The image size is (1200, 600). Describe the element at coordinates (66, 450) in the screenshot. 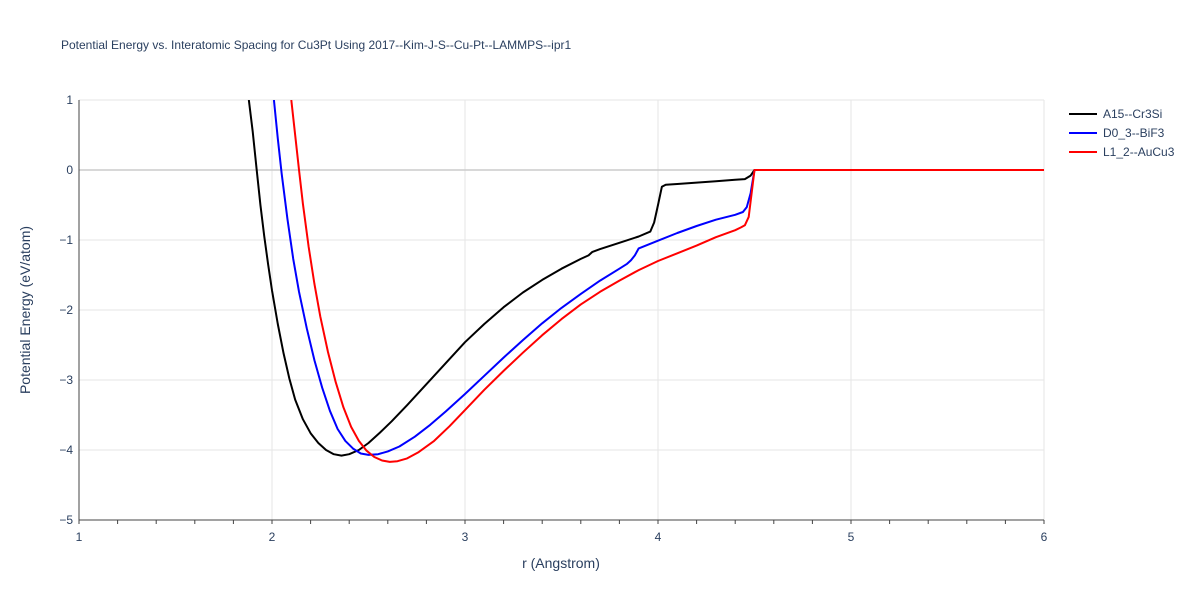

I see `y-tick-label: −4` at that location.